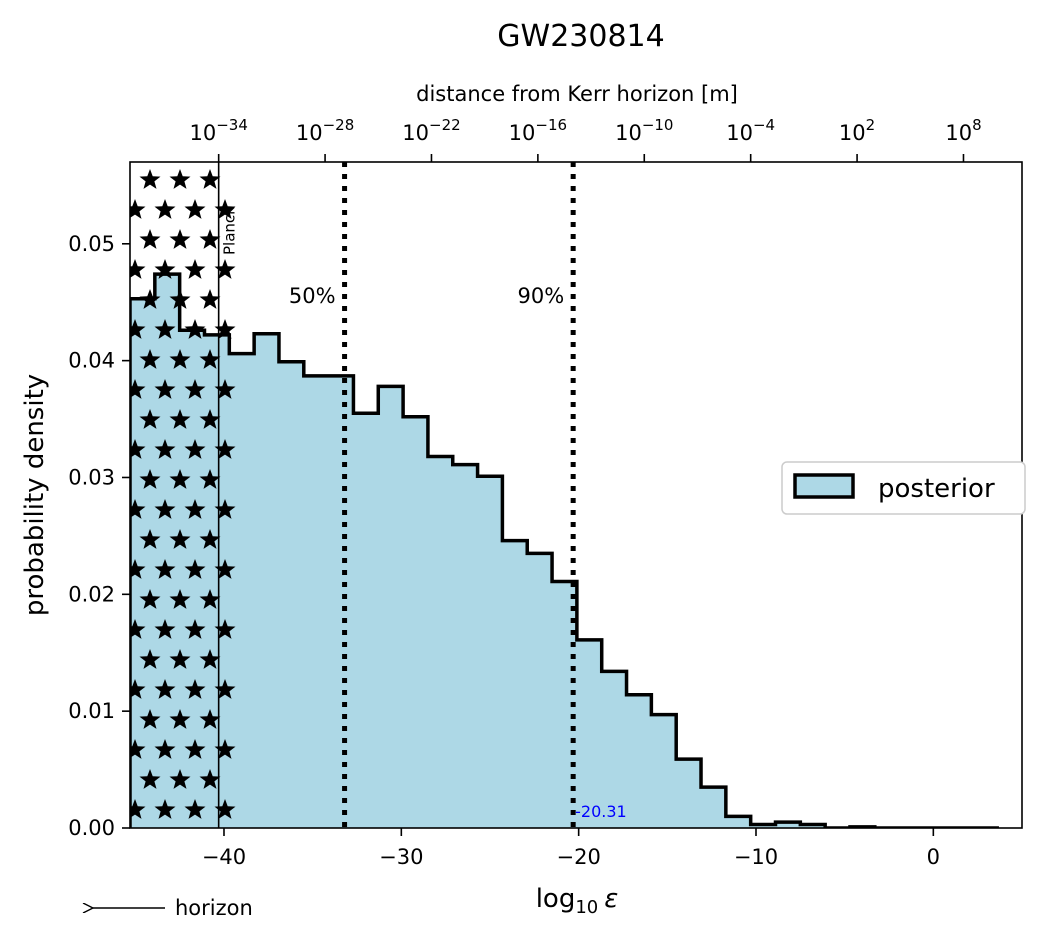 The image size is (1043, 938). Describe the element at coordinates (933, 857) in the screenshot. I see `x-tick-label: 0` at that location.